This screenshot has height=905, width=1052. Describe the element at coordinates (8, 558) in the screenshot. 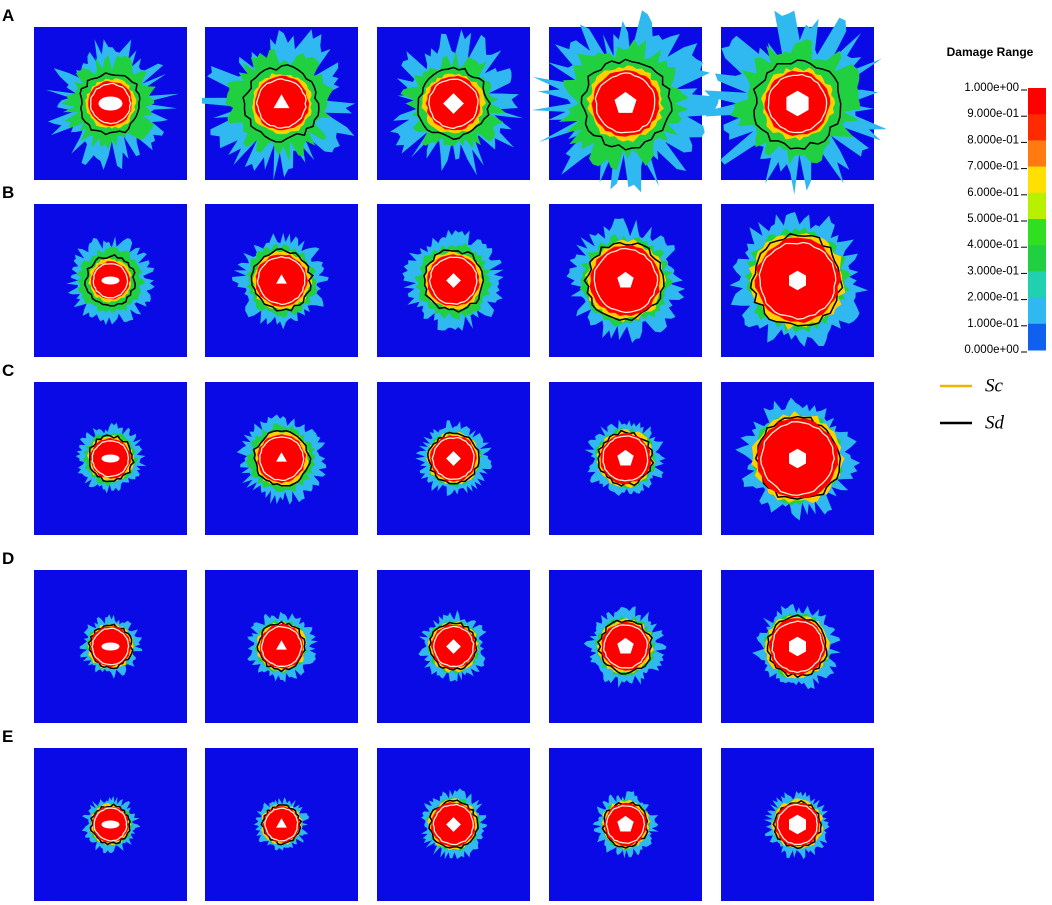

I see `row-label: D` at that location.